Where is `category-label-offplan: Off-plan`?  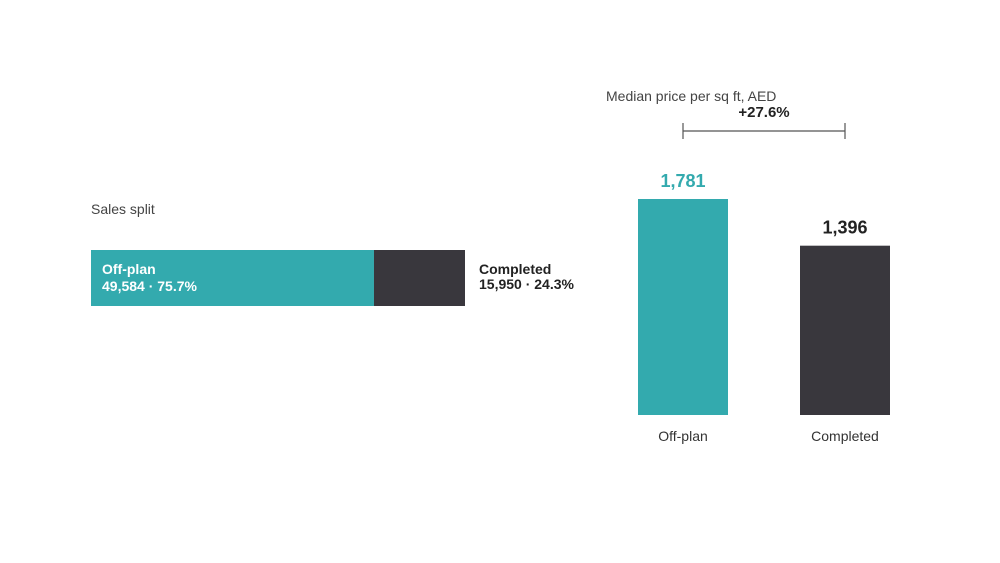 category-label-offplan: Off-plan is located at coordinates (683, 436).